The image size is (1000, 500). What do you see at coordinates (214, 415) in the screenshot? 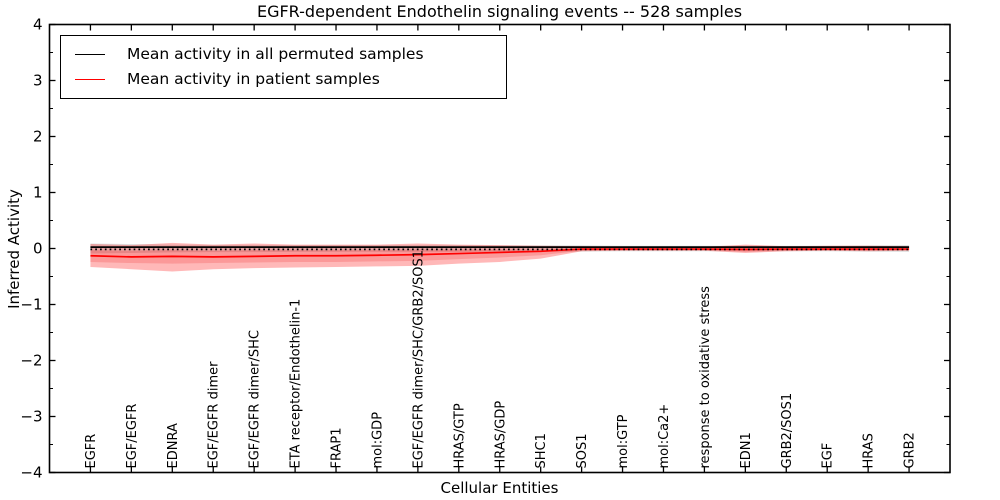
I see `x-tick-label: EGF/EGFR dimer` at bounding box center [214, 415].